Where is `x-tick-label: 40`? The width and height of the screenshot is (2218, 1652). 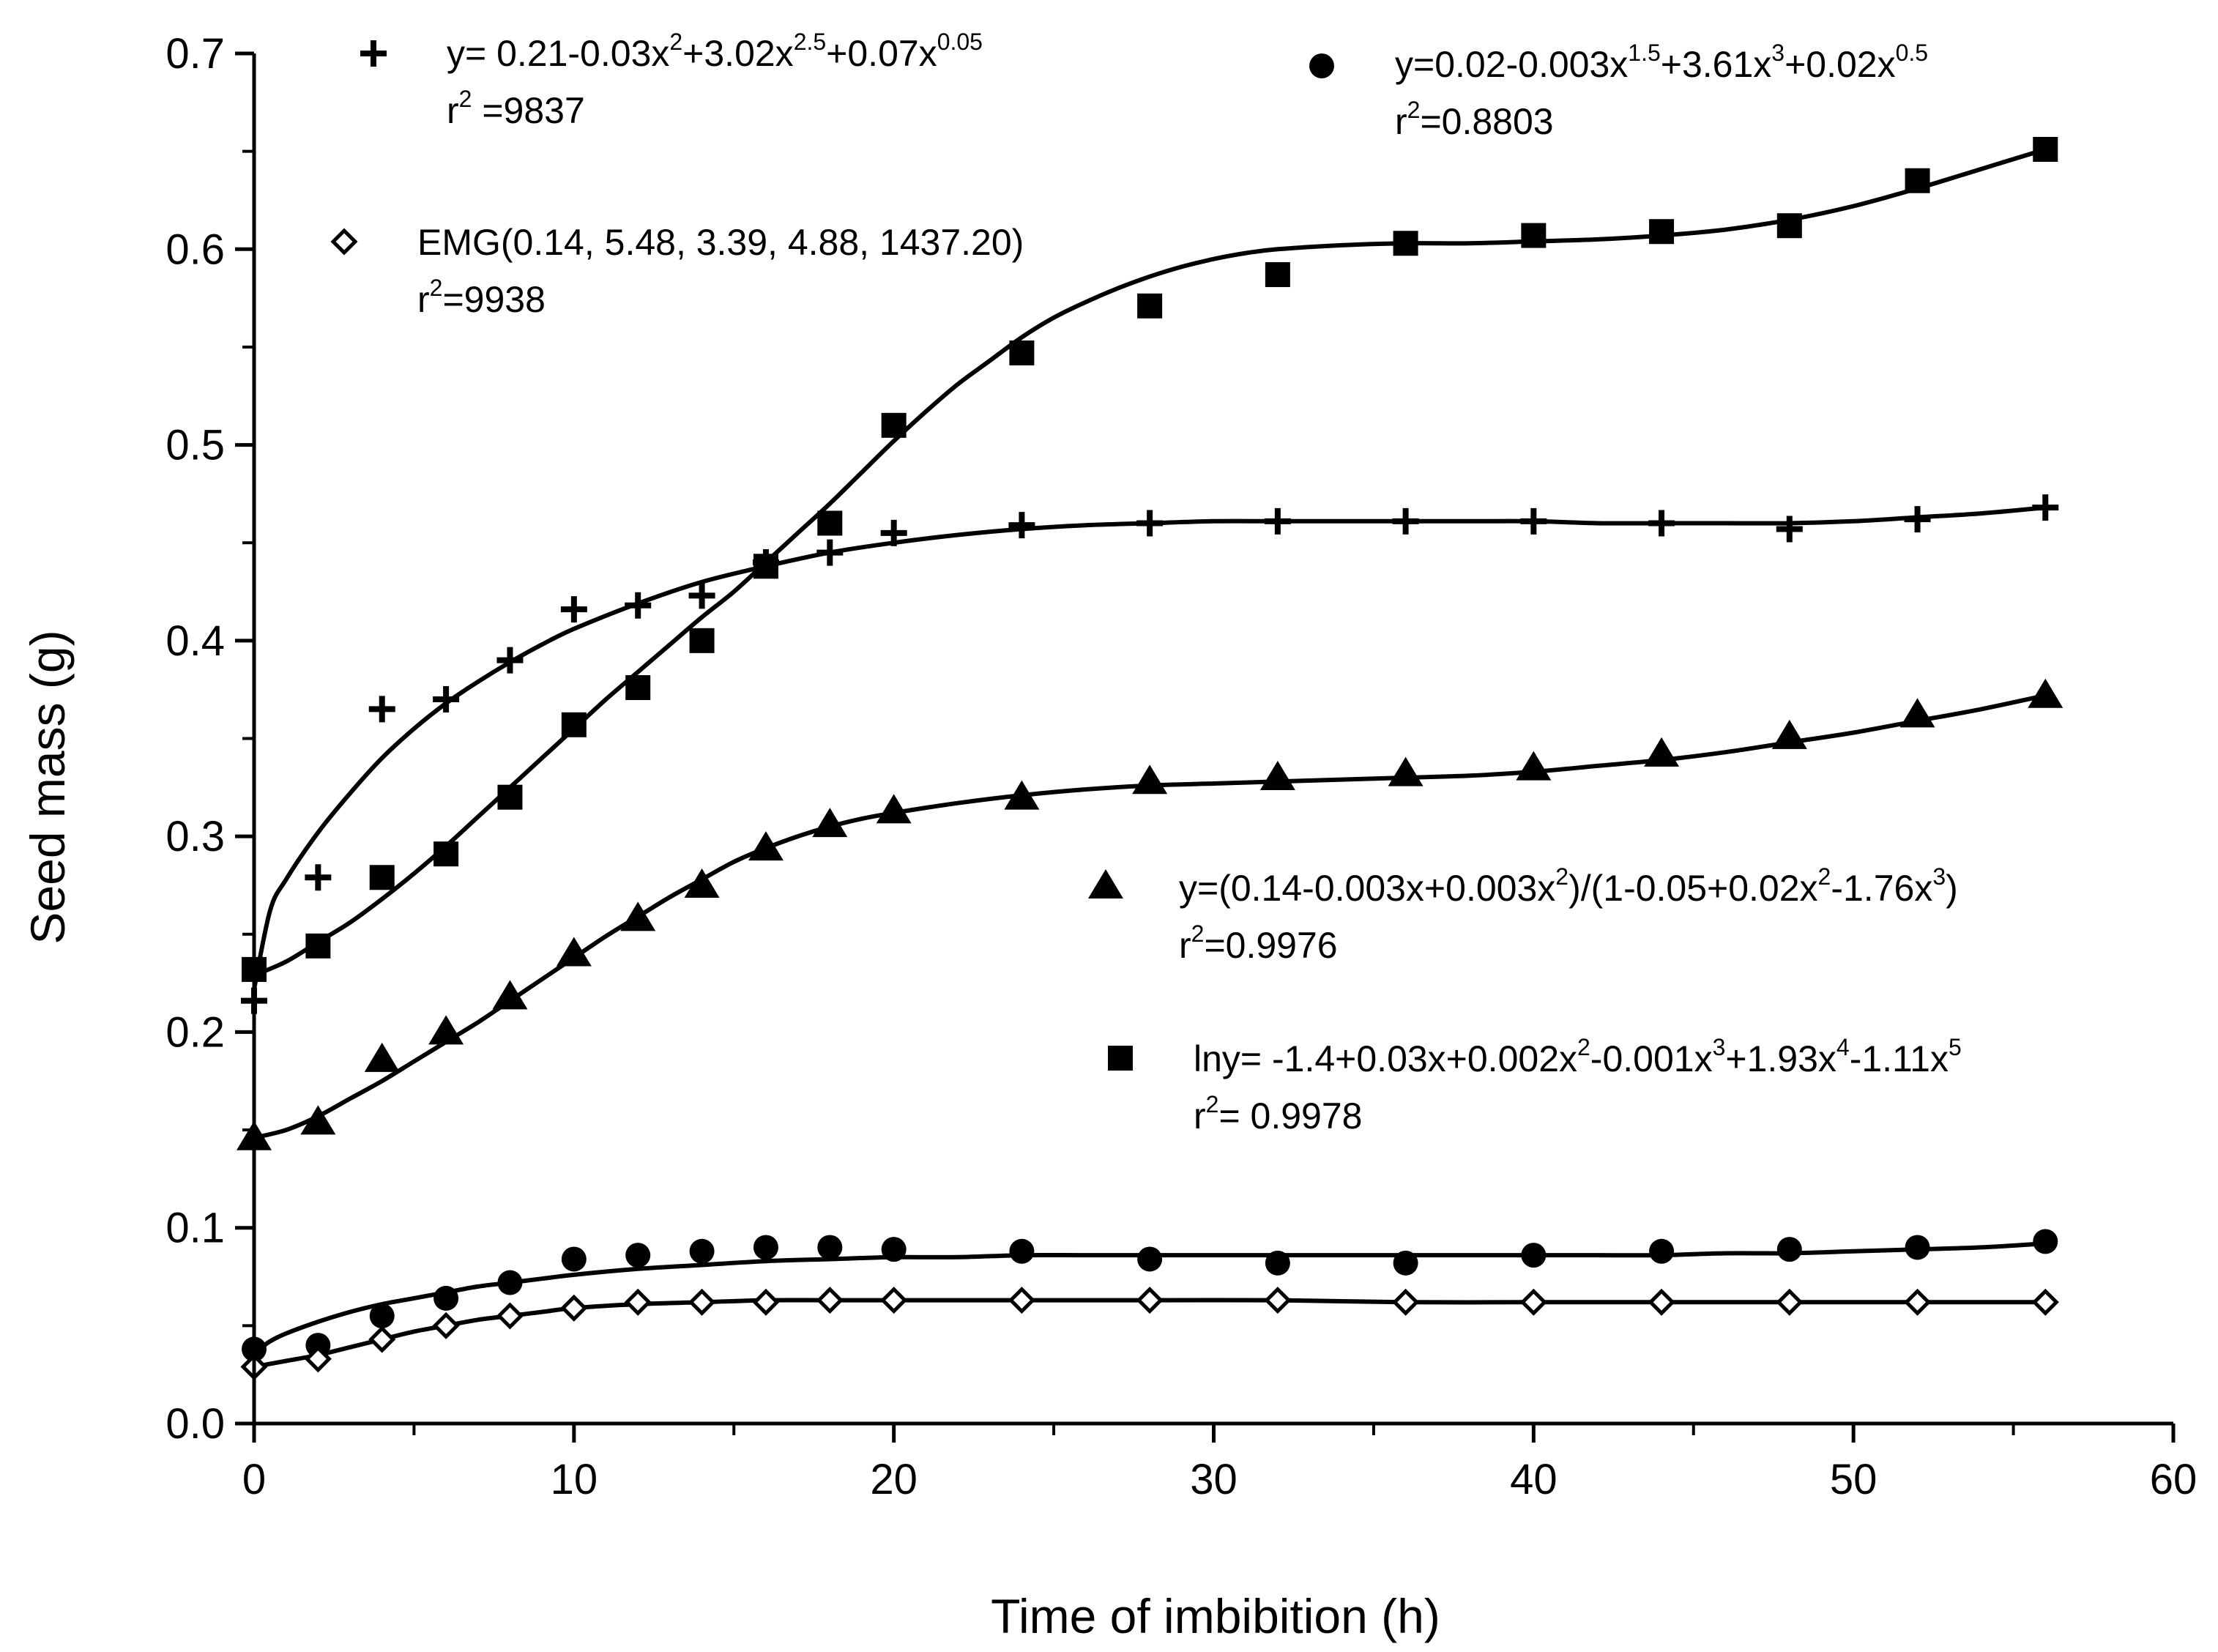 x-tick-label: 40 is located at coordinates (1534, 1479).